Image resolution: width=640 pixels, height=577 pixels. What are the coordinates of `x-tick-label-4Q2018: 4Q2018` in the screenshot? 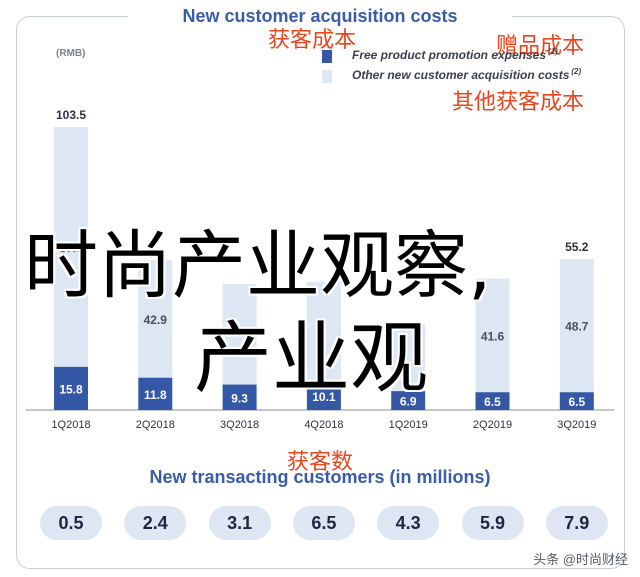 It's located at (323, 425).